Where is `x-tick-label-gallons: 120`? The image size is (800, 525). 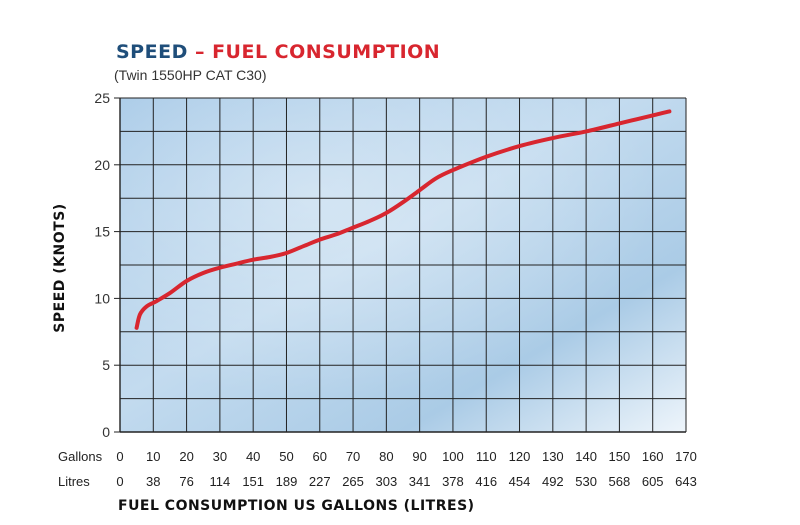
x-tick-label-gallons: 120 is located at coordinates (520, 456).